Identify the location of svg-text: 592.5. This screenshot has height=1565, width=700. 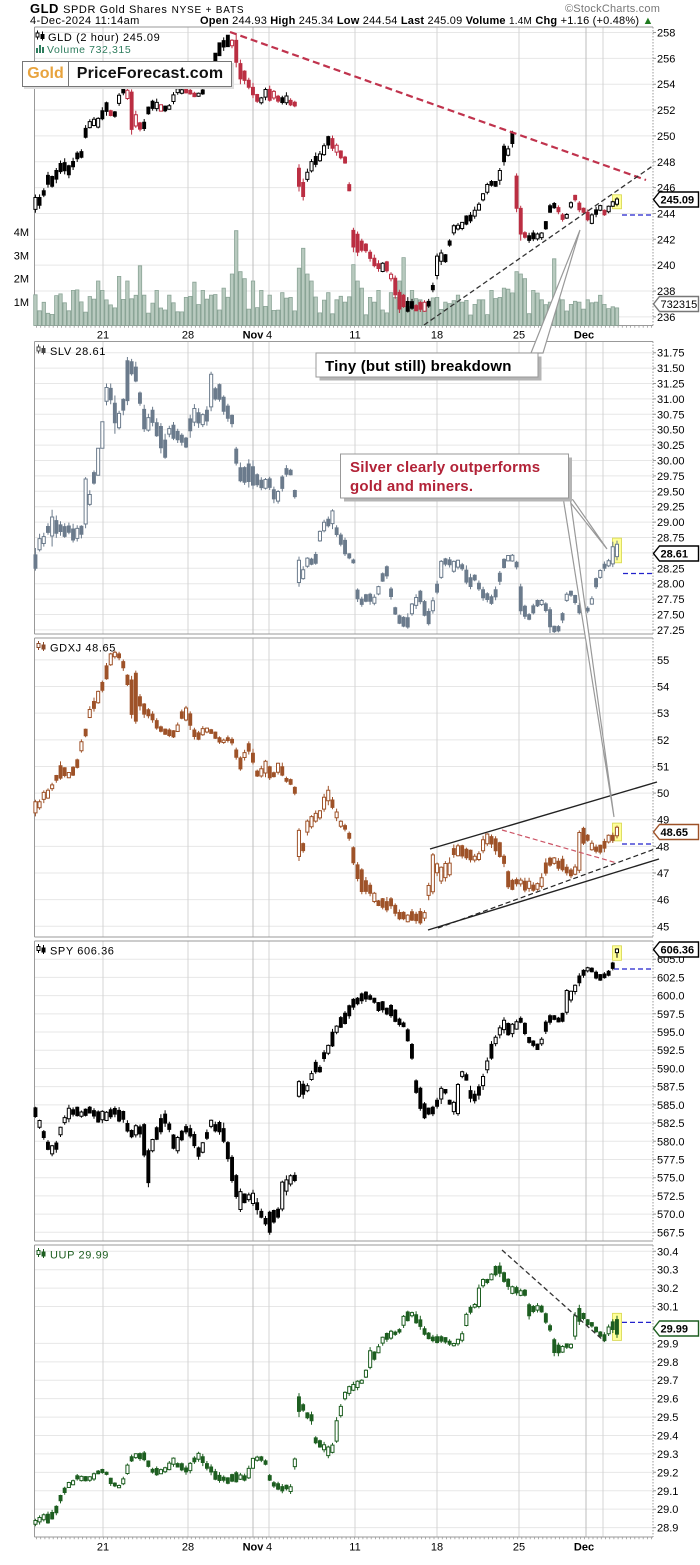
(671, 1051).